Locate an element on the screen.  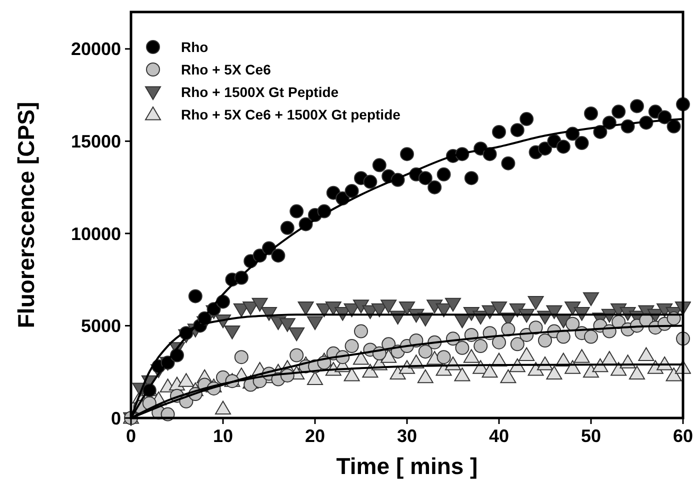
y-tick-label: 20000 is located at coordinates (95, 49).